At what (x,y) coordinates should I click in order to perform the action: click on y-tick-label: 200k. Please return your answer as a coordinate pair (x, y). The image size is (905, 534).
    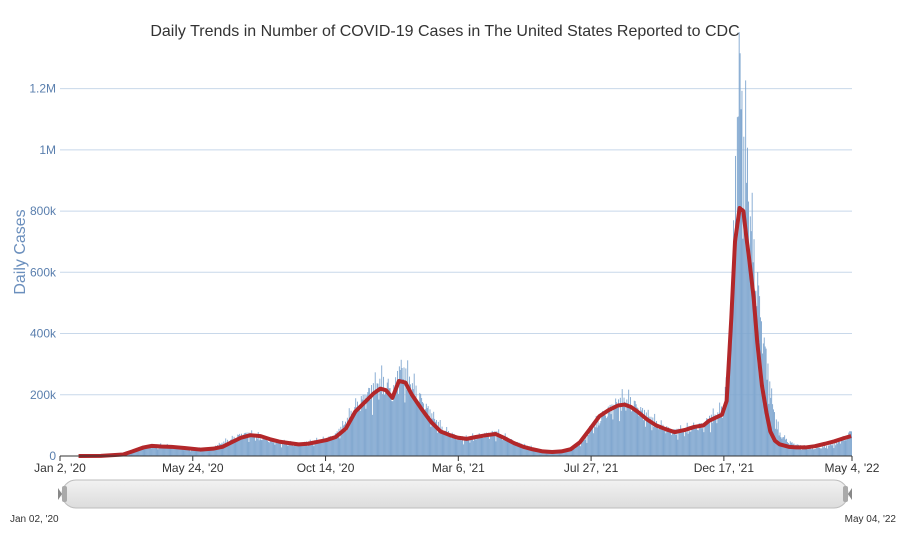
    Looking at the image, I should click on (43, 395).